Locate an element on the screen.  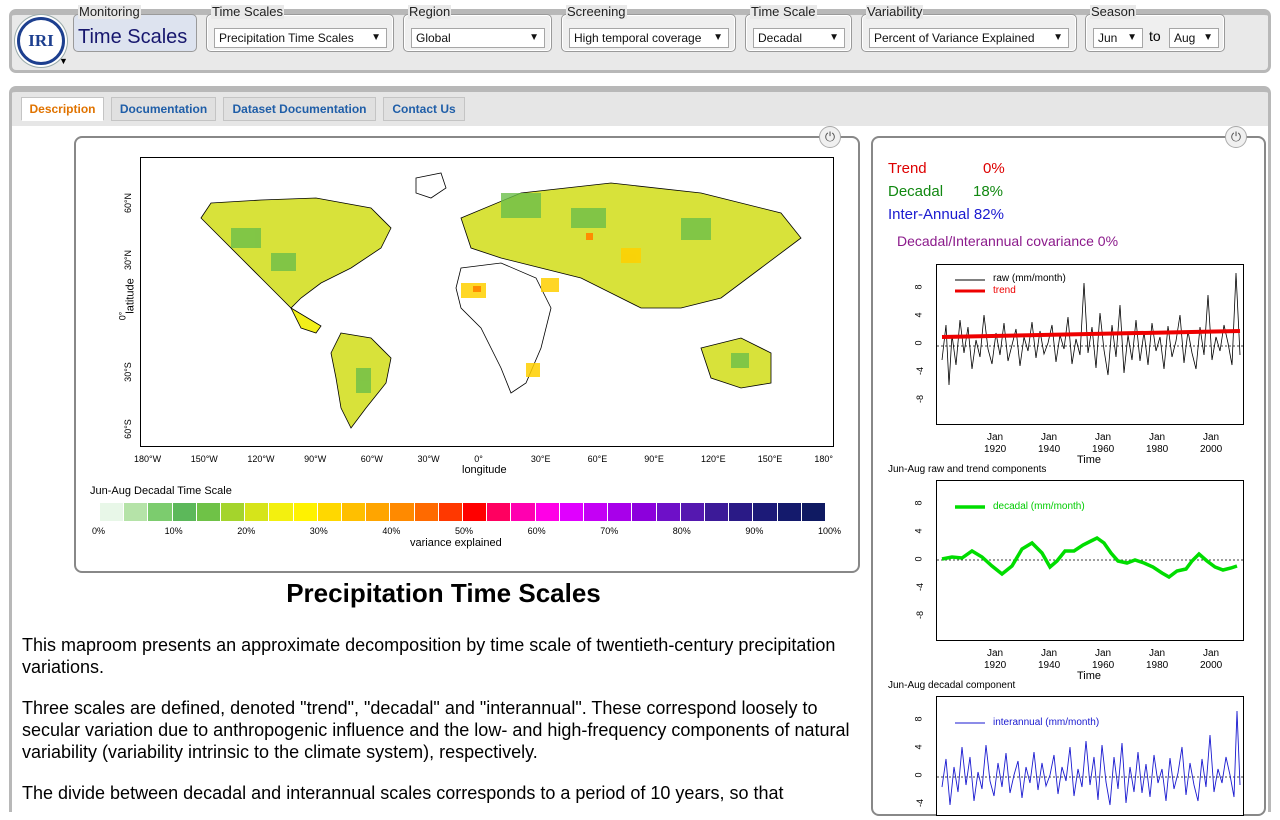
colorbar-tick: 20% is located at coordinates (246, 531).